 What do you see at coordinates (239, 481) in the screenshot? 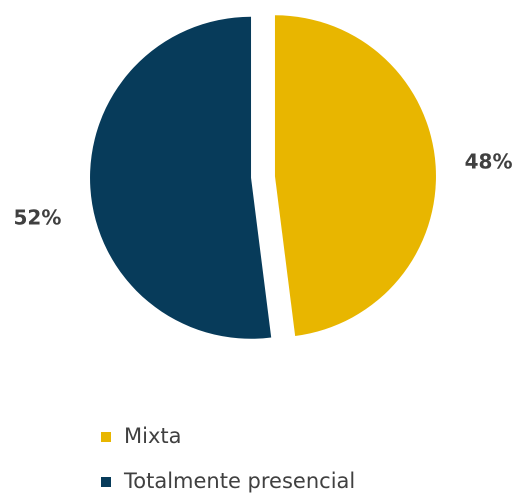
I see `legend-label: Totalmente presencial` at bounding box center [239, 481].